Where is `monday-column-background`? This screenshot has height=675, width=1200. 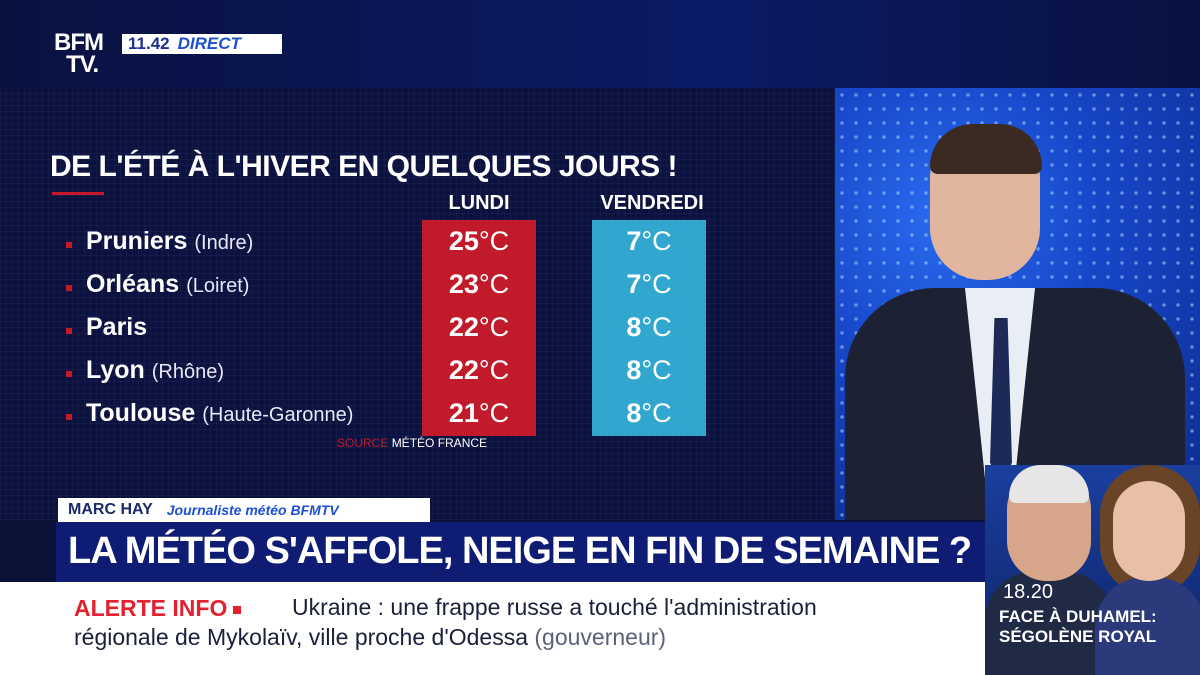
monday-column-background is located at coordinates (479, 328).